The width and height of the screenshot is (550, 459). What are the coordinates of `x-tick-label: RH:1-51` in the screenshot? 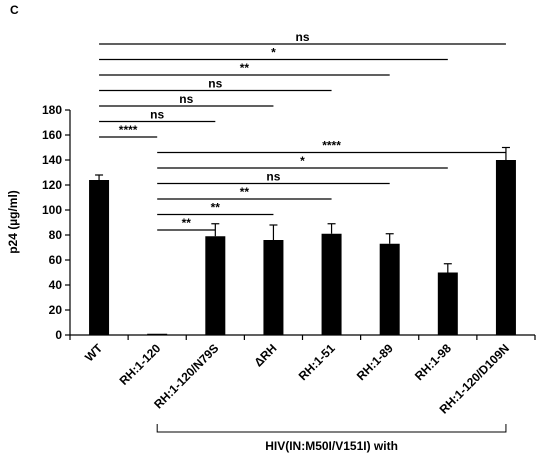 It's located at (317, 362).